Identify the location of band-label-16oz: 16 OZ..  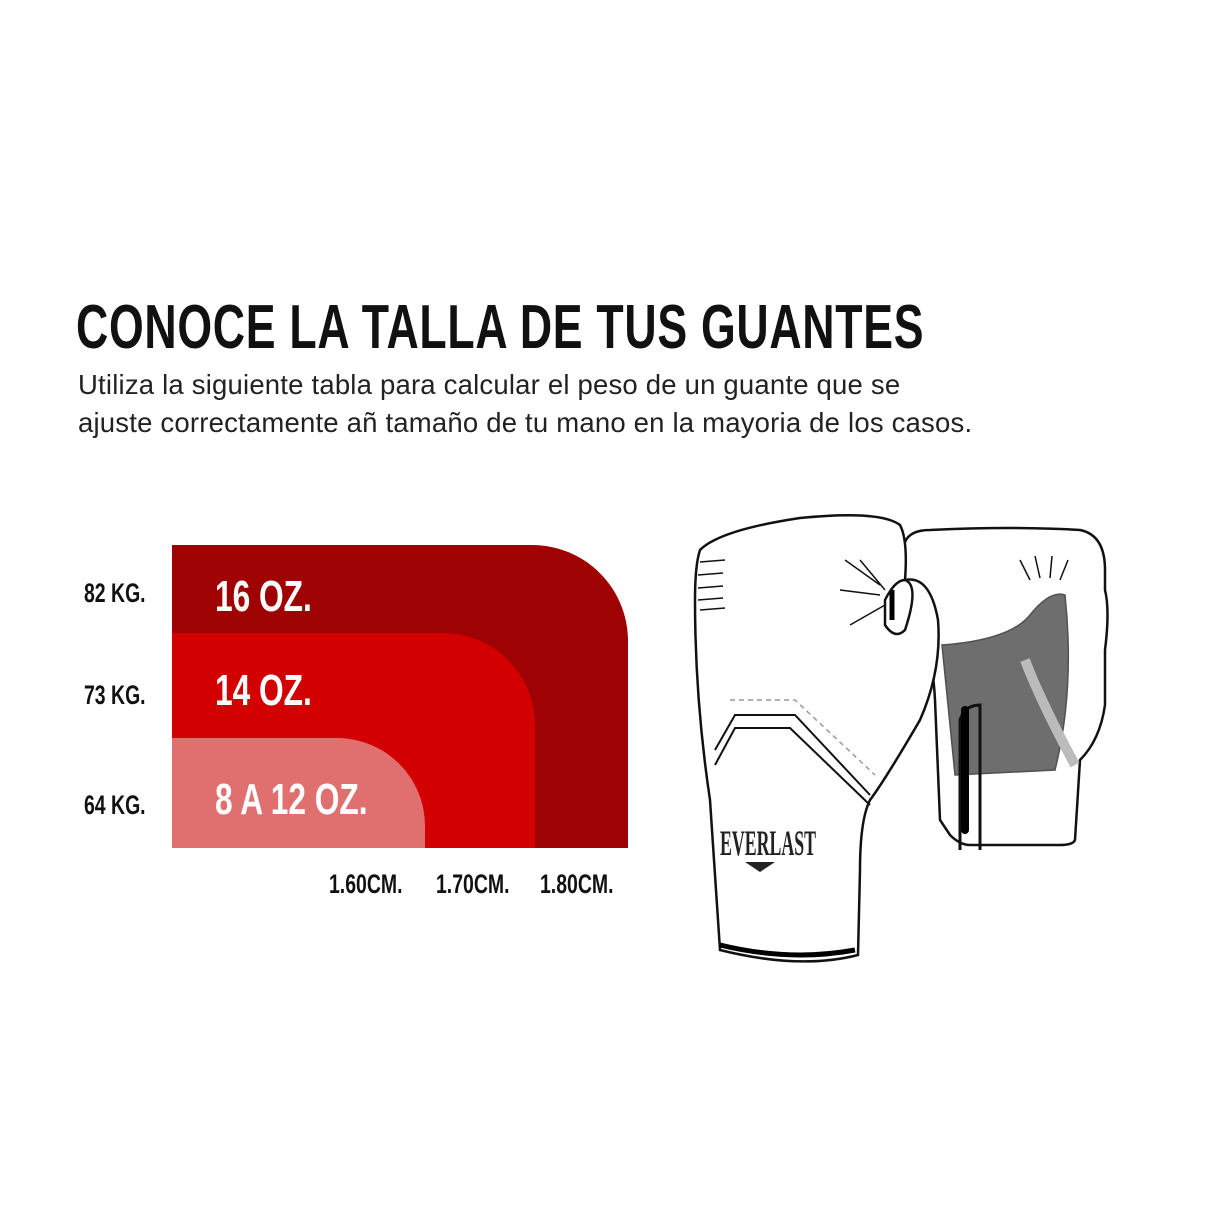
(263, 596).